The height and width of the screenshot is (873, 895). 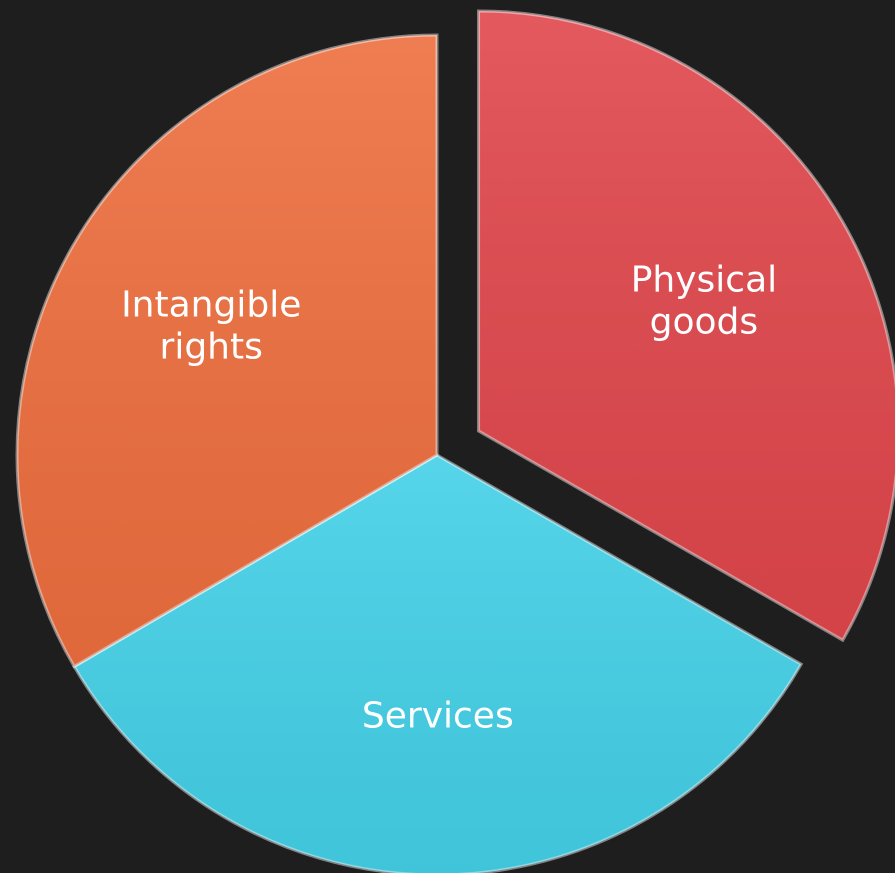 What do you see at coordinates (211, 346) in the screenshot?
I see `pie-label-line: rights` at bounding box center [211, 346].